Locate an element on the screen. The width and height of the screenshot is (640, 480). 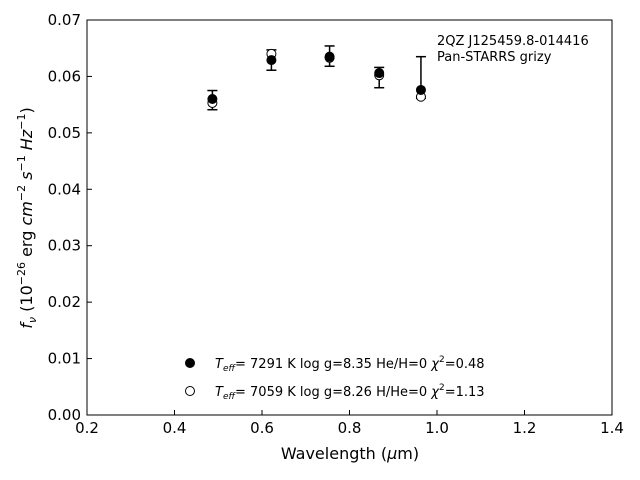
y-axis-label: fν (10−26 erg cm−2 s−1 Hz−1) is located at coordinates (27, 217).